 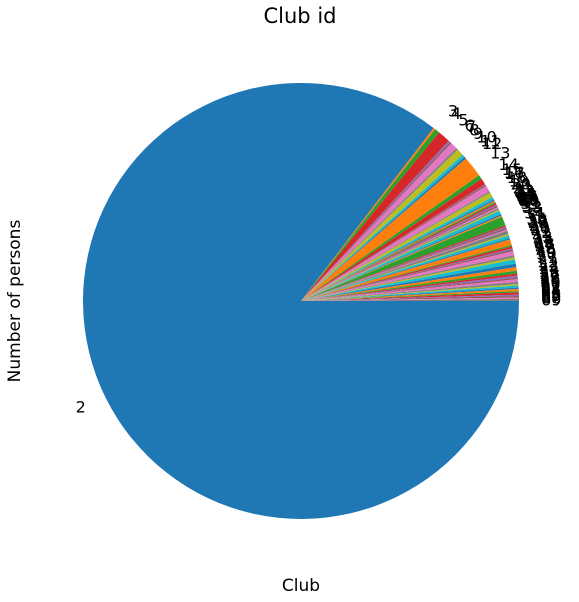 What do you see at coordinates (453, 111) in the screenshot?
I see `pie-slice-label-3: 3` at bounding box center [453, 111].